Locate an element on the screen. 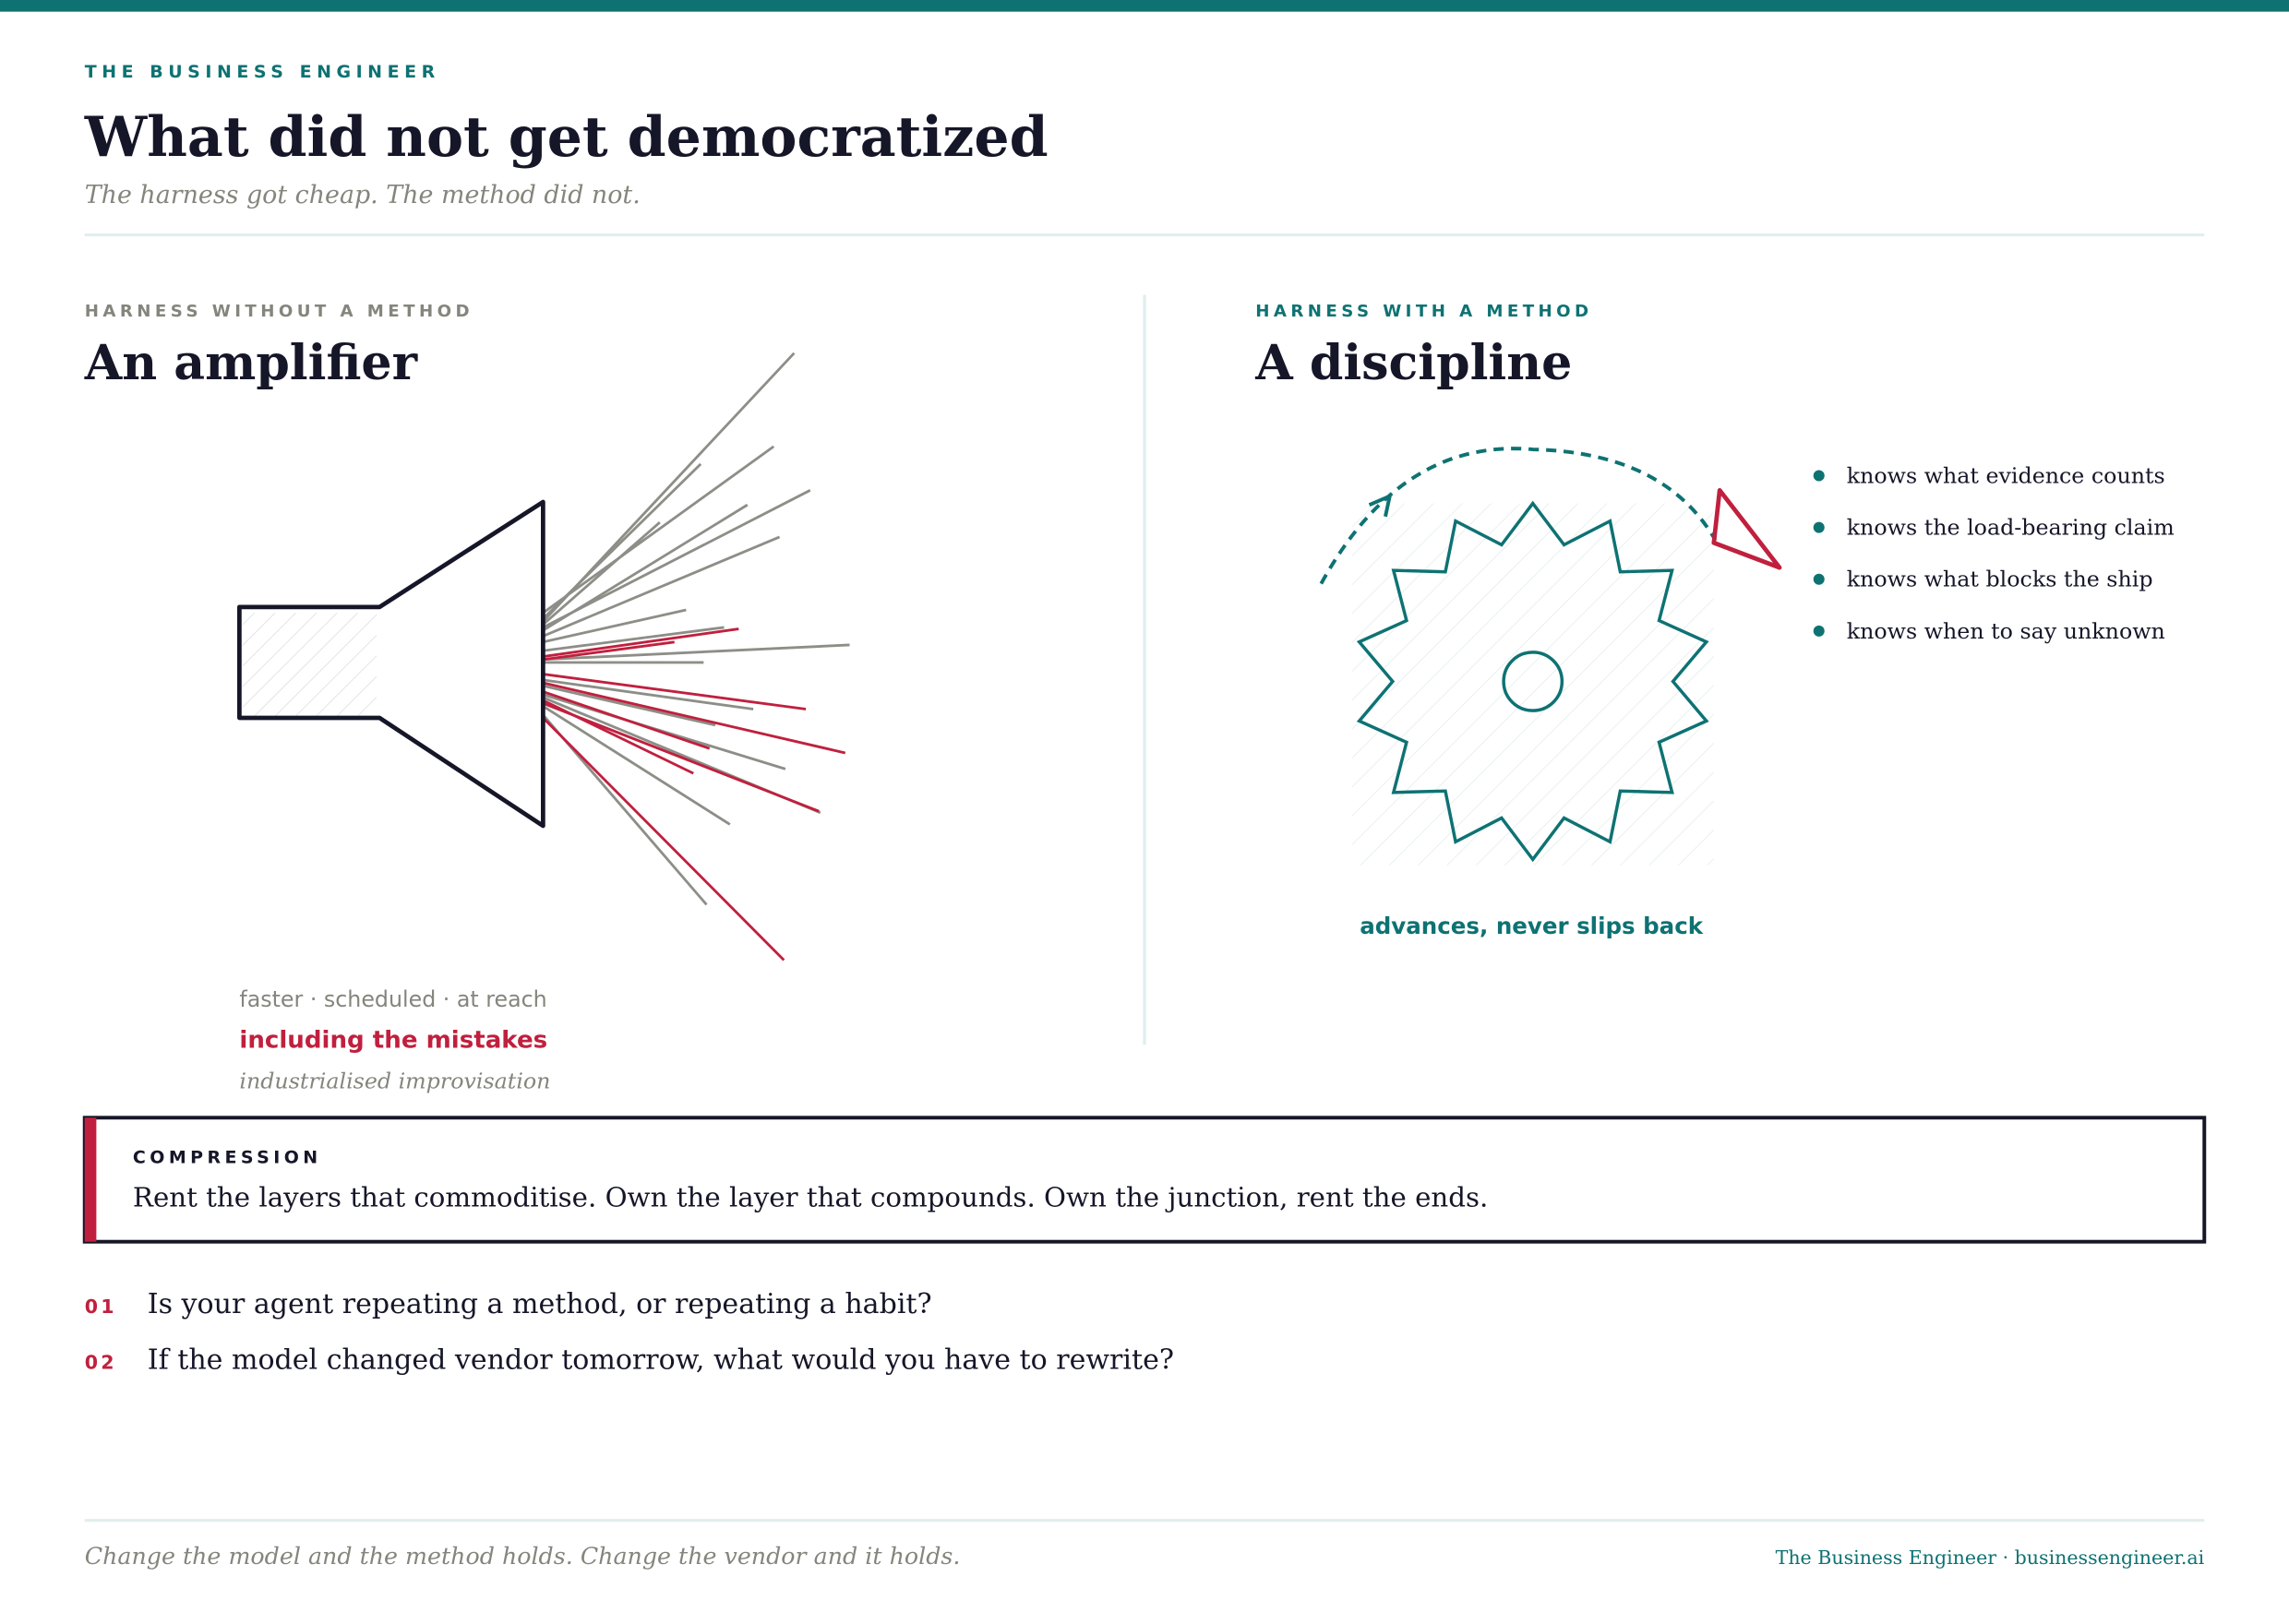  rays is located at coordinates (696, 656).